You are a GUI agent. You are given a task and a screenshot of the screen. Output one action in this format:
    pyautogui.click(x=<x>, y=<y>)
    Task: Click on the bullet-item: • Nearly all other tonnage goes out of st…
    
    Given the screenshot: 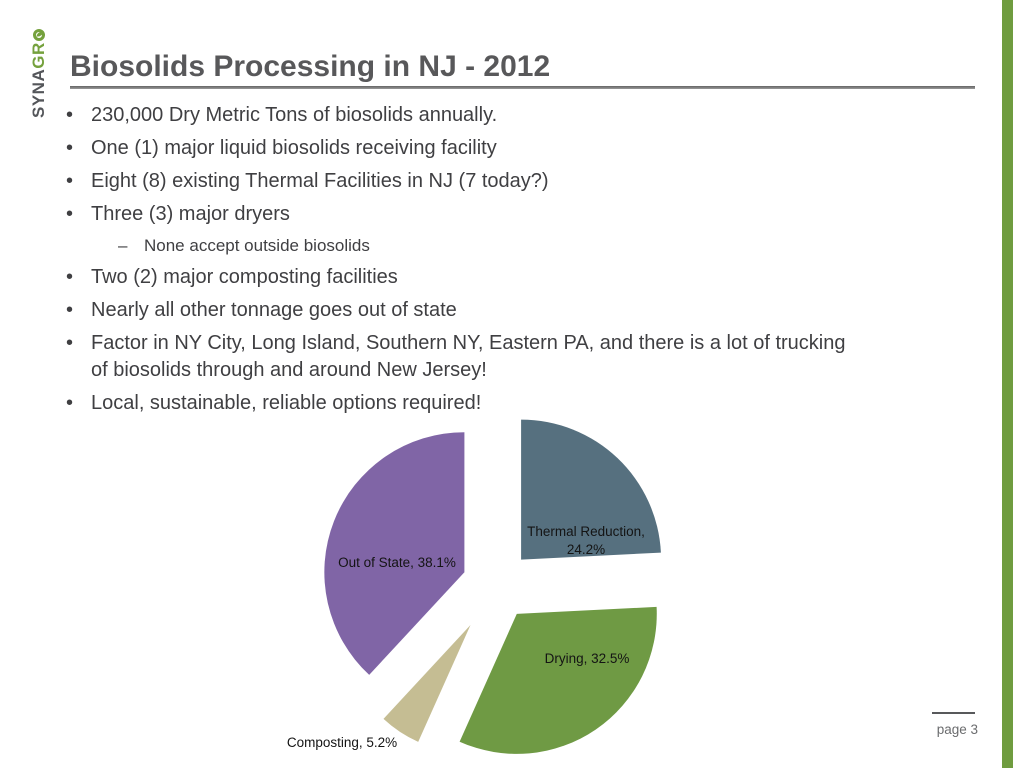 What is the action you would take?
    pyautogui.click(x=517, y=310)
    